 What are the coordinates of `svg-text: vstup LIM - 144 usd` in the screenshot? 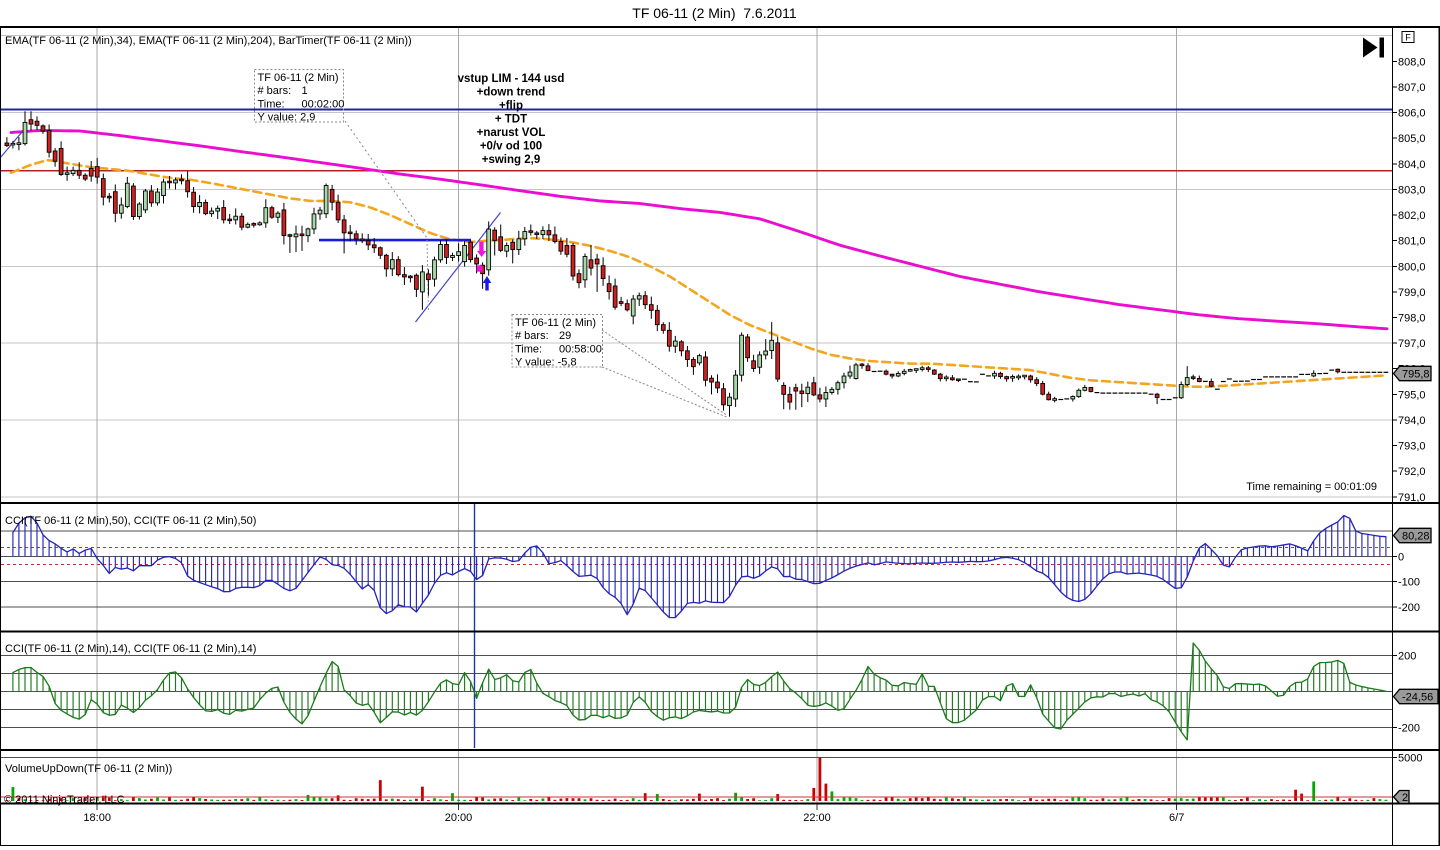 It's located at (511, 79).